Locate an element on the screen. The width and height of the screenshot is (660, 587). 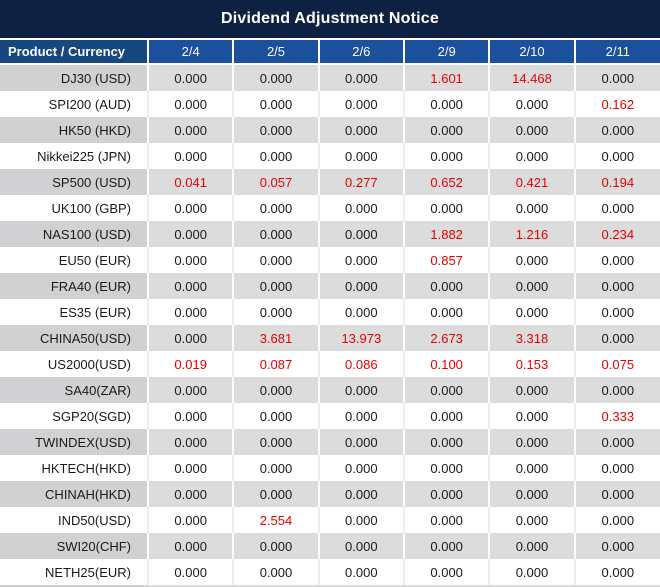
product-name: TWINDEX(USD) is located at coordinates (74, 442).